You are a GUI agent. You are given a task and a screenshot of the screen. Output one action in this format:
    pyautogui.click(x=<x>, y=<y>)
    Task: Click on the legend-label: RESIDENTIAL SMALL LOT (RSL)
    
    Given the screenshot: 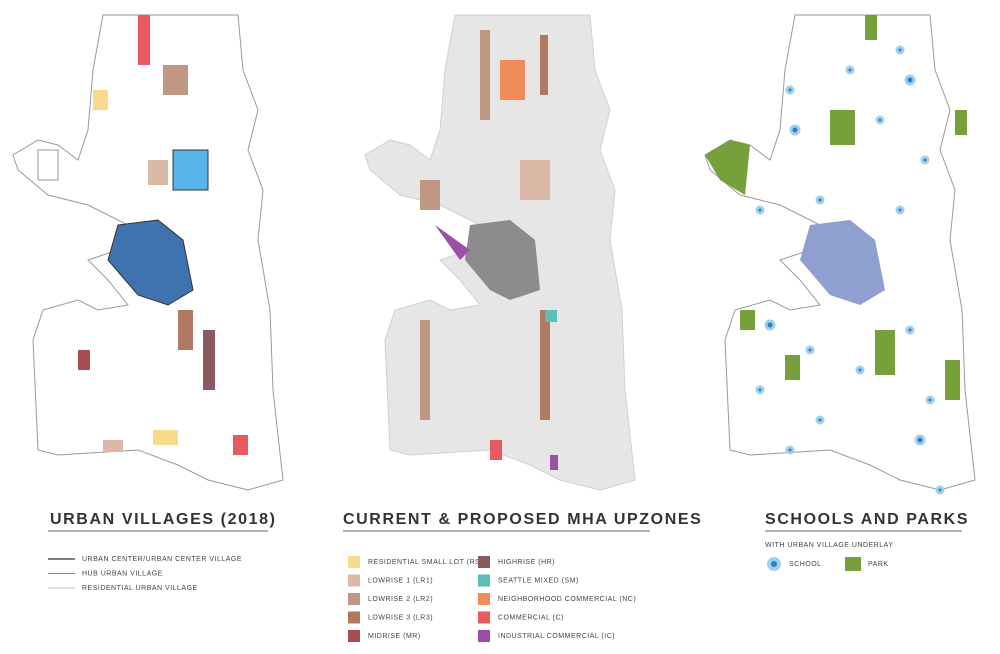 What is the action you would take?
    pyautogui.click(x=427, y=562)
    